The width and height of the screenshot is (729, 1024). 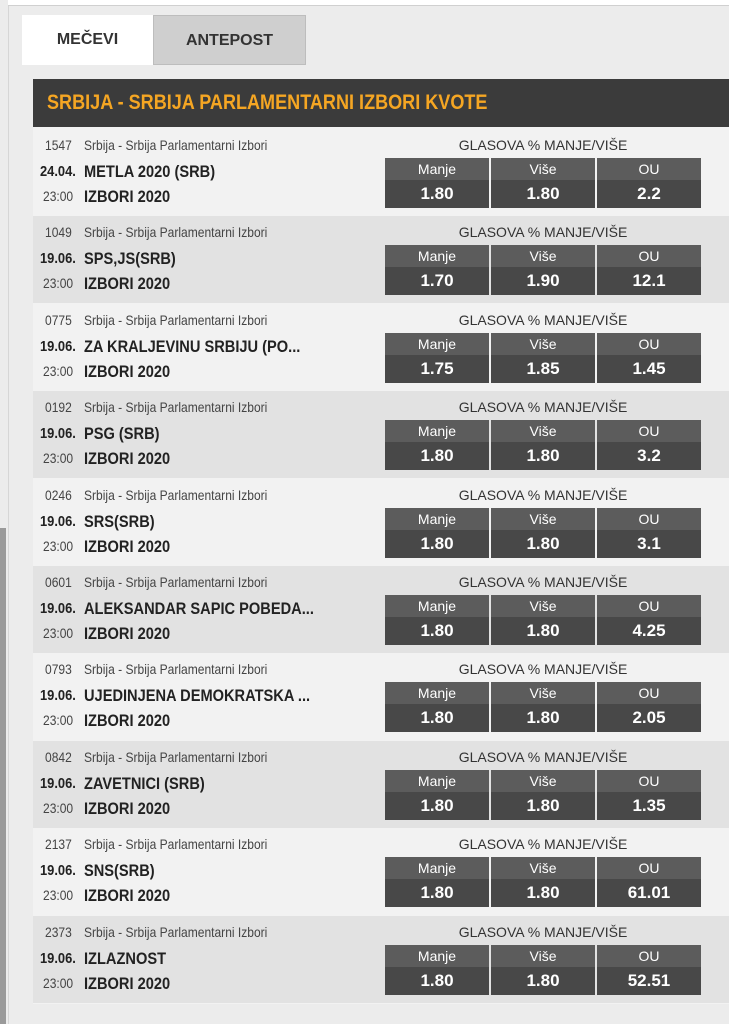 I want to click on event-id: 0793, so click(x=58, y=669).